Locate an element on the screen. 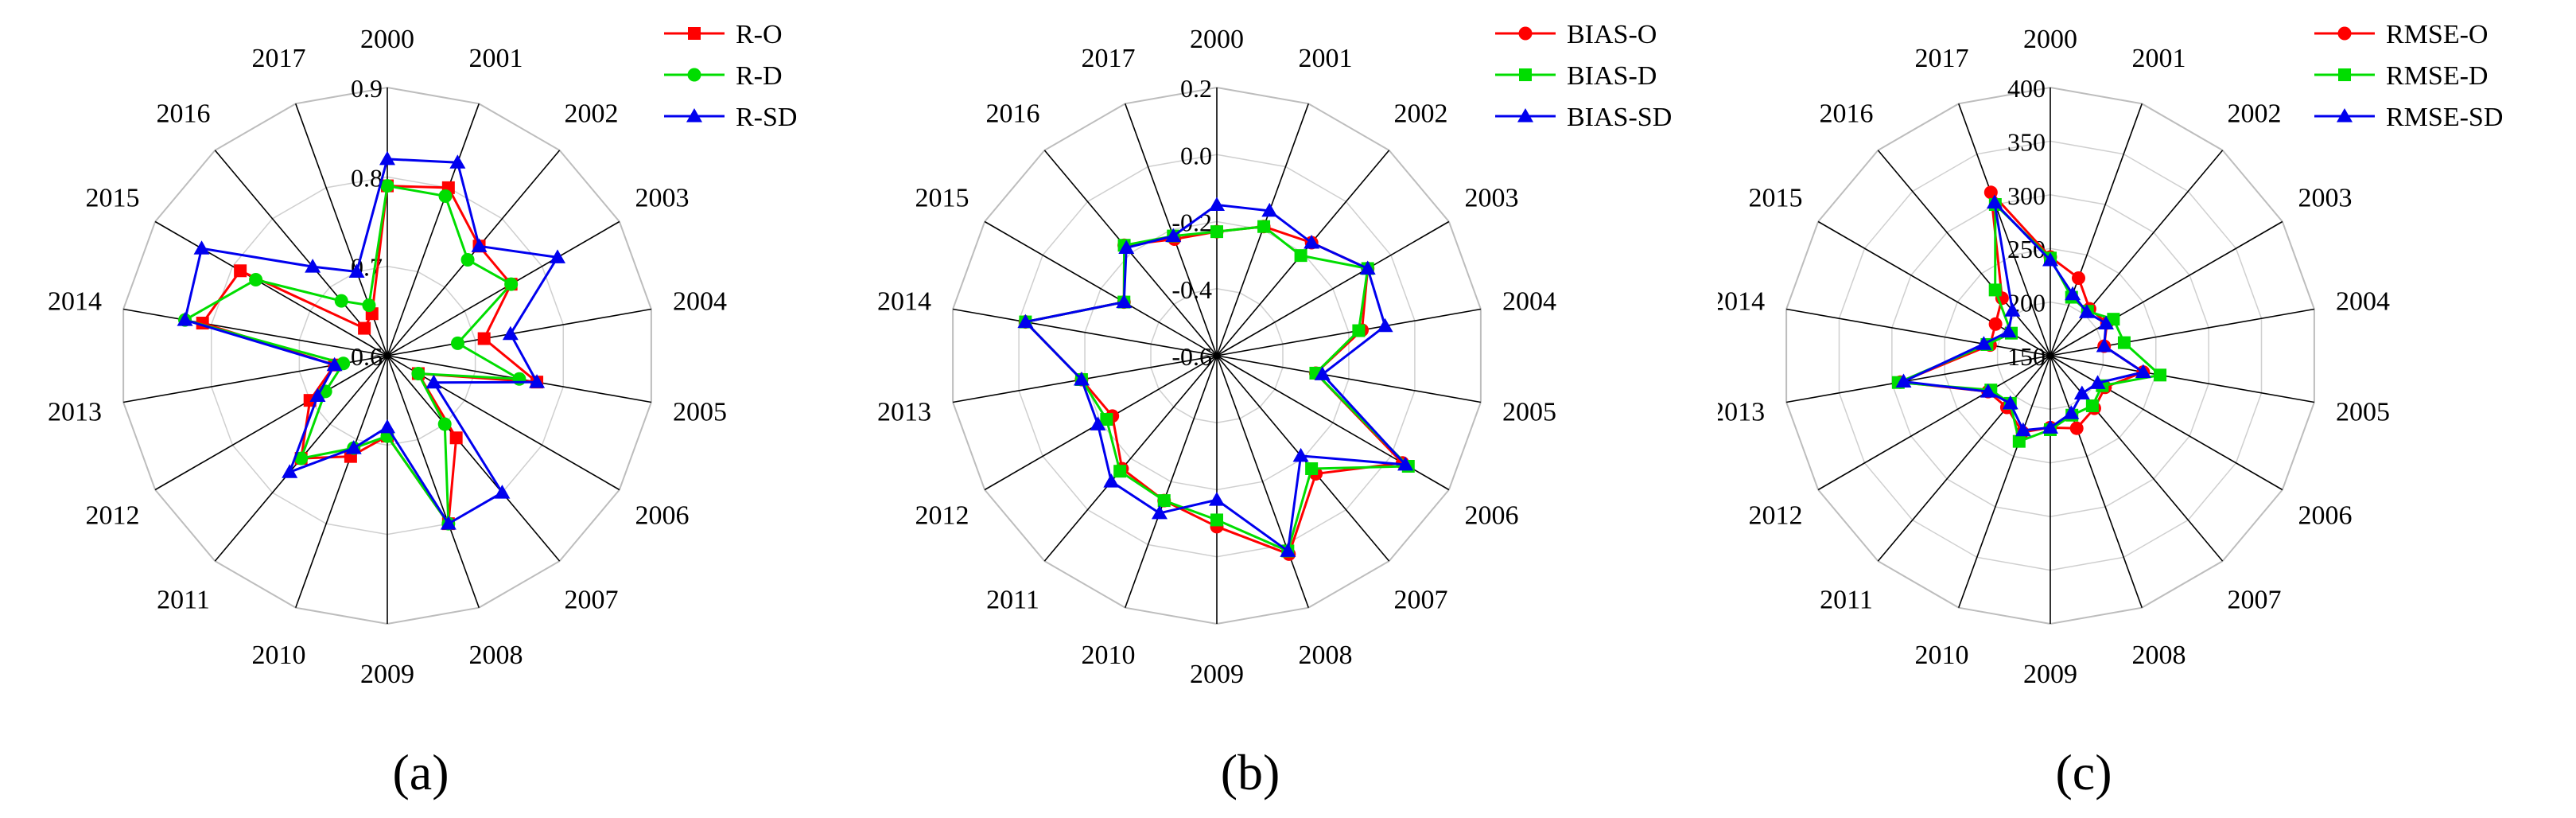 The image size is (2576, 818). series-R-SD is located at coordinates (371, 340).